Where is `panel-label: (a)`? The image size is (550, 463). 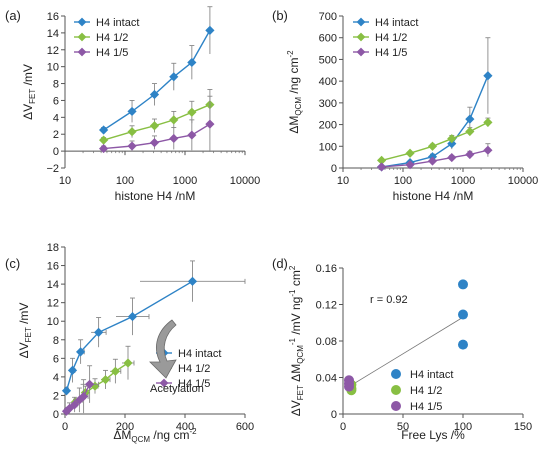
panel-label: (a) is located at coordinates (13, 15).